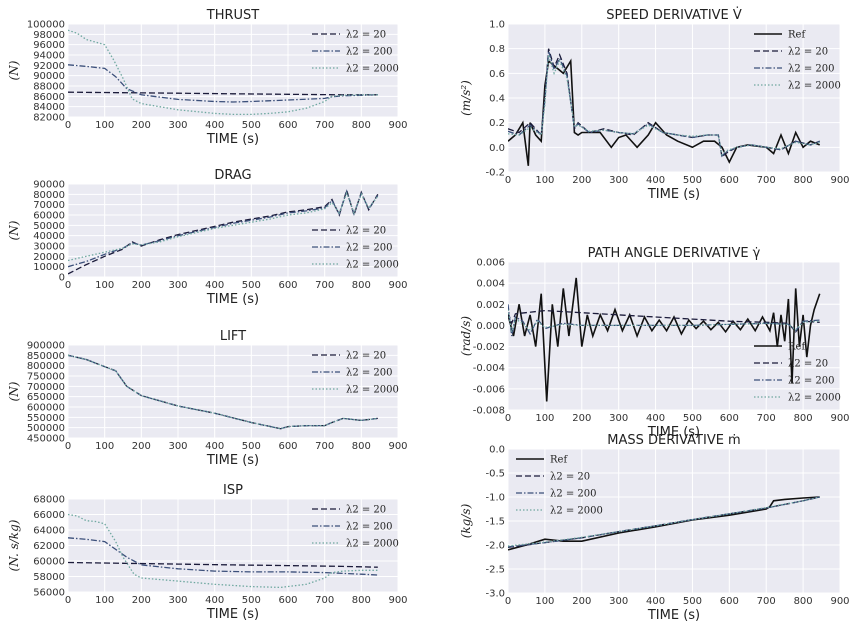  What do you see at coordinates (14, 545) in the screenshot?
I see `y-axis-label: (N. s/kg)` at bounding box center [14, 545].